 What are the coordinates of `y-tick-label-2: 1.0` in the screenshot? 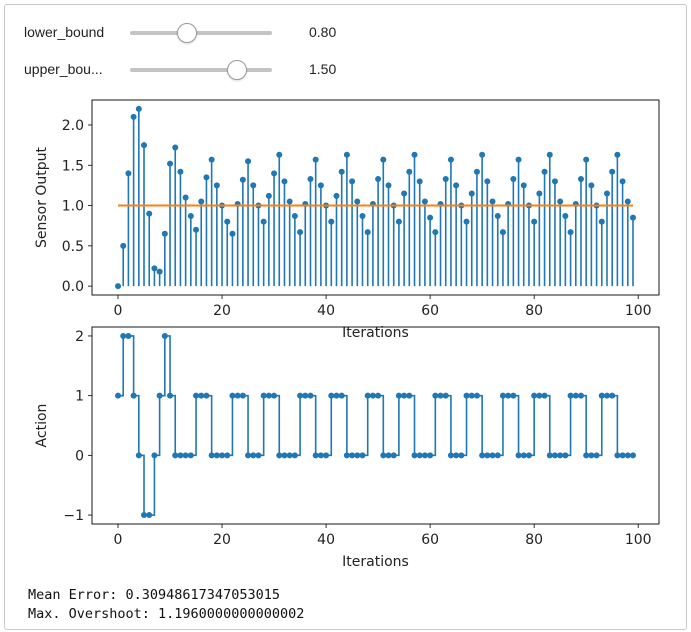 It's located at (73, 207).